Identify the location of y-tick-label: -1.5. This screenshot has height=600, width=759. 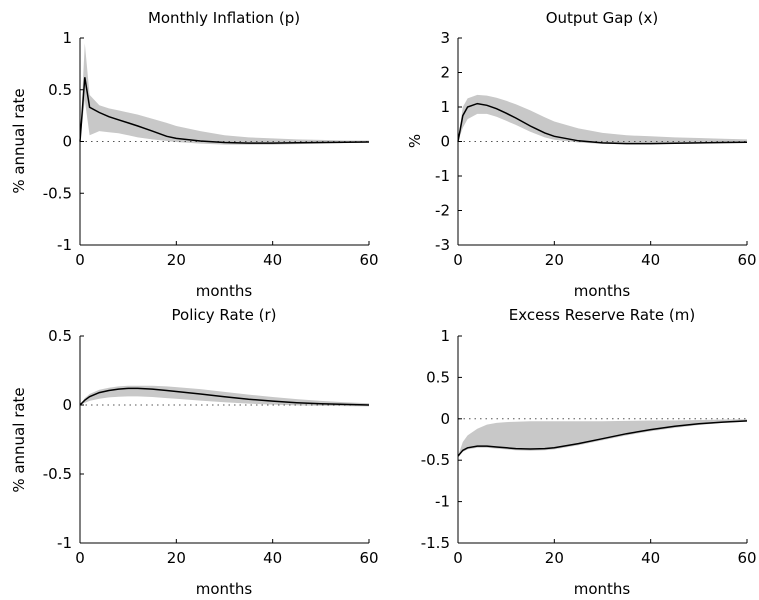
(435, 543).